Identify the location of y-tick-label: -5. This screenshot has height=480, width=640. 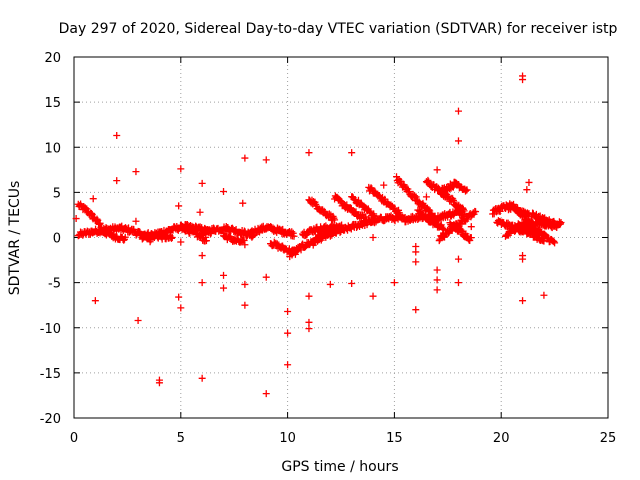
(54, 284).